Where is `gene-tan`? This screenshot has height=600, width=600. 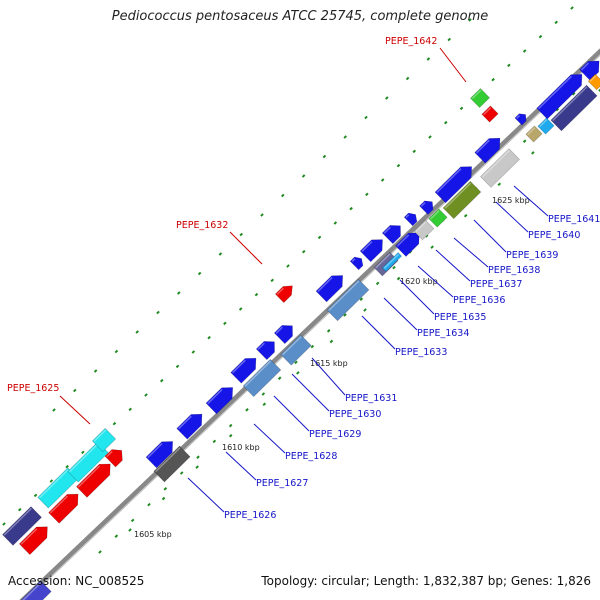 gene-tan is located at coordinates (534, 134).